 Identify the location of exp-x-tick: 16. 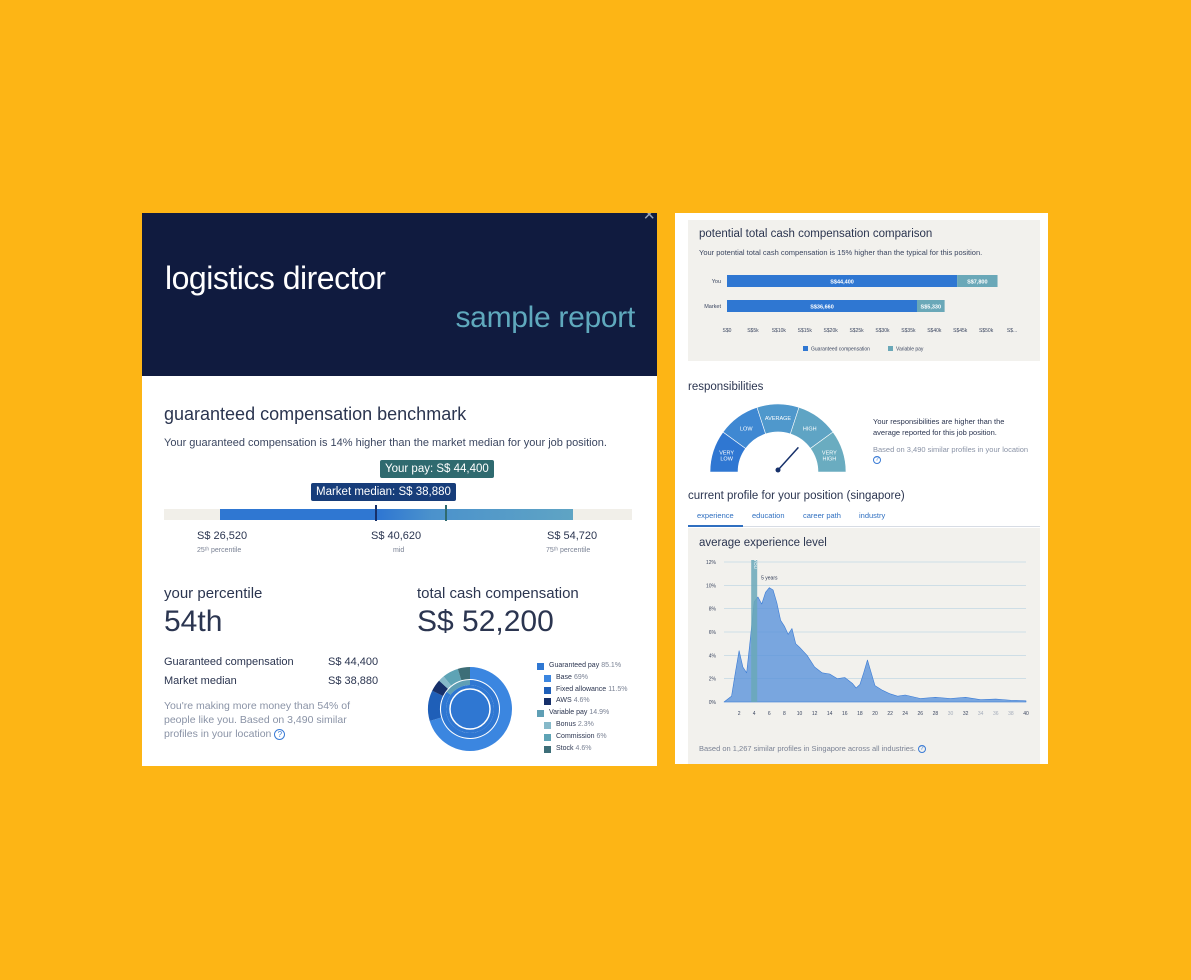
(845, 714).